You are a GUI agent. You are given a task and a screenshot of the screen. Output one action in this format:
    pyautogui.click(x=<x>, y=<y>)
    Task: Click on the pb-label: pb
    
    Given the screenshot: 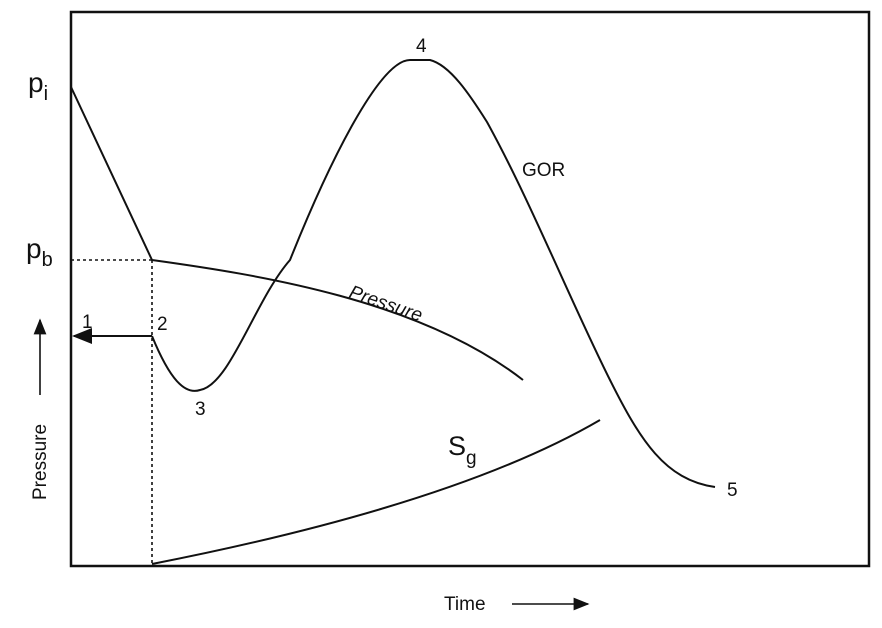 What is the action you would take?
    pyautogui.click(x=39, y=252)
    